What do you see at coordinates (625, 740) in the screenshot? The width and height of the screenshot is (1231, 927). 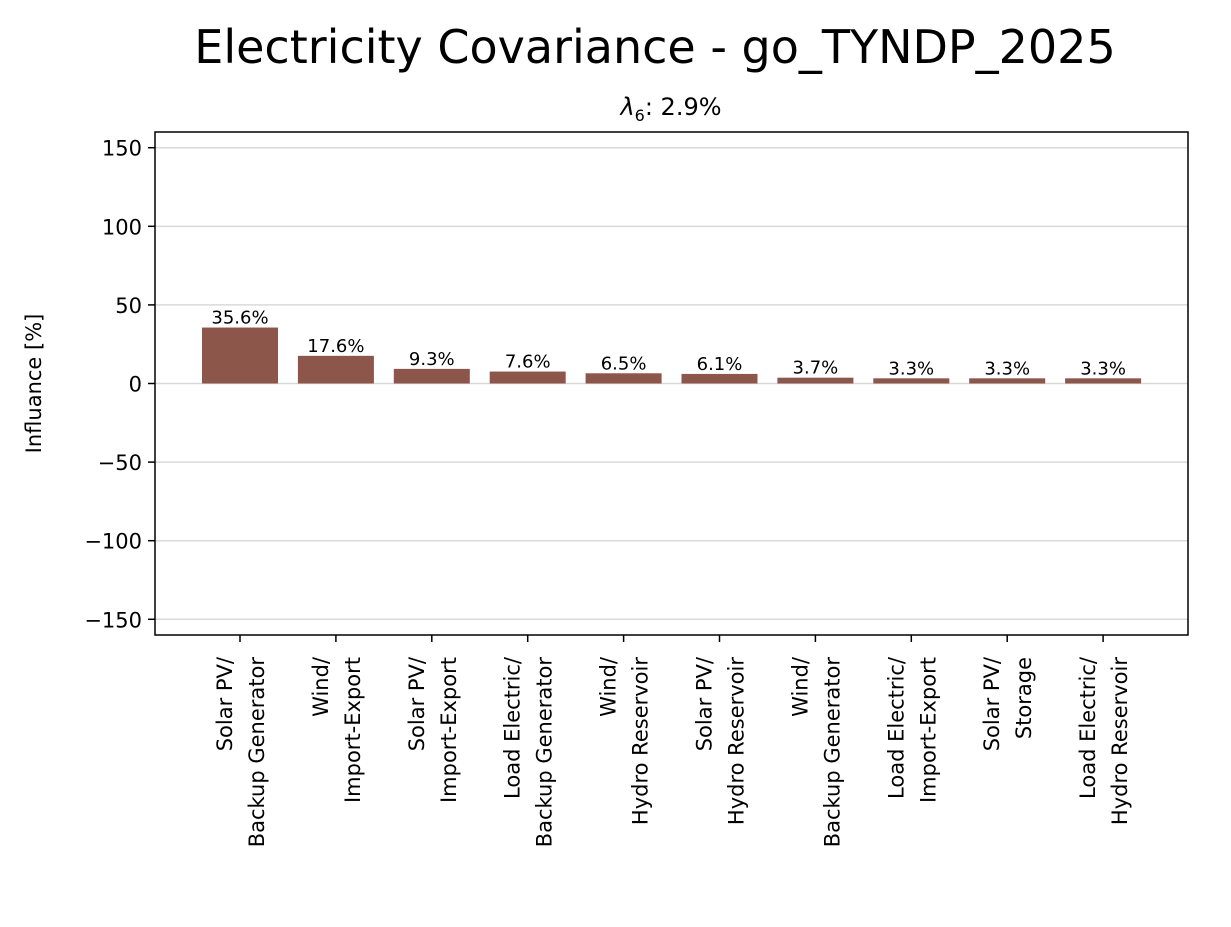 I see `x-tick-label: Wind/Hydro Reservoir` at bounding box center [625, 740].